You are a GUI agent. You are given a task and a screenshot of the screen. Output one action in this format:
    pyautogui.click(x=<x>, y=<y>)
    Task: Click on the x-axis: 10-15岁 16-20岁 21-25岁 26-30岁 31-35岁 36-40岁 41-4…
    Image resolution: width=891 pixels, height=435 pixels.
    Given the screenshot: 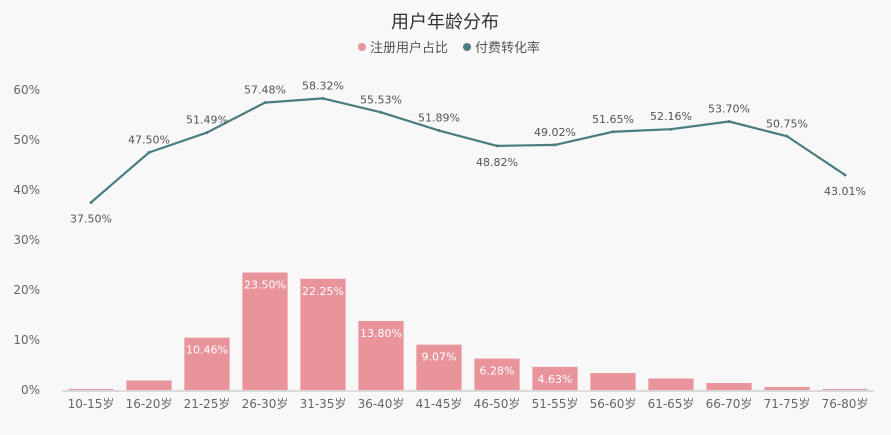 What is the action you would take?
    pyautogui.click(x=468, y=400)
    